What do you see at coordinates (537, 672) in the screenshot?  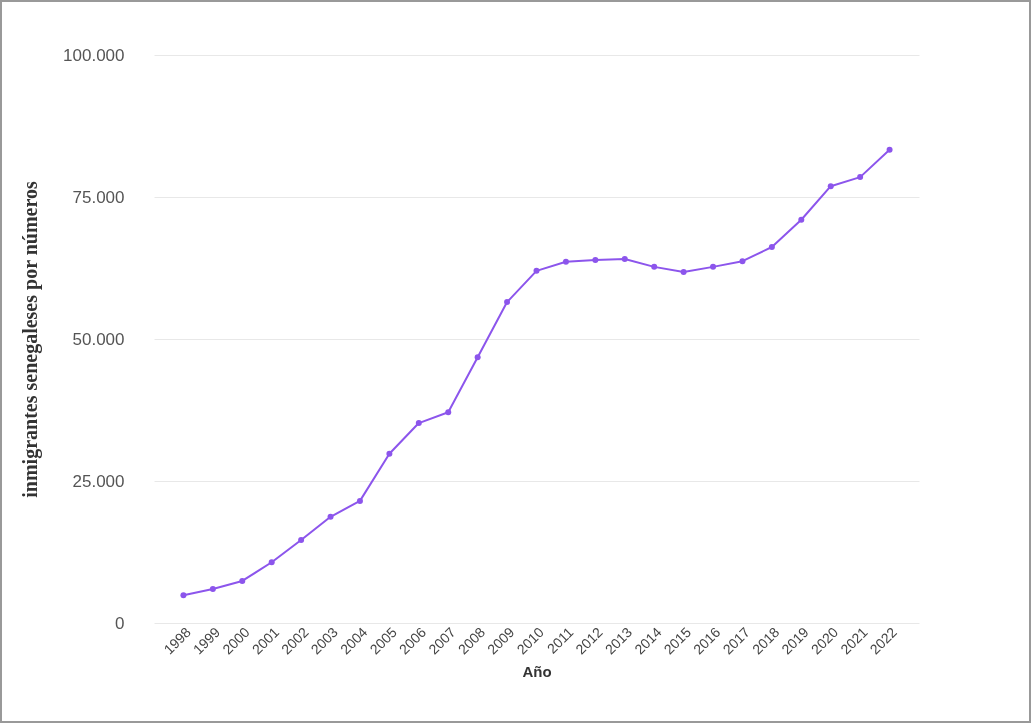 I see `x-axis-title: Año` at bounding box center [537, 672].